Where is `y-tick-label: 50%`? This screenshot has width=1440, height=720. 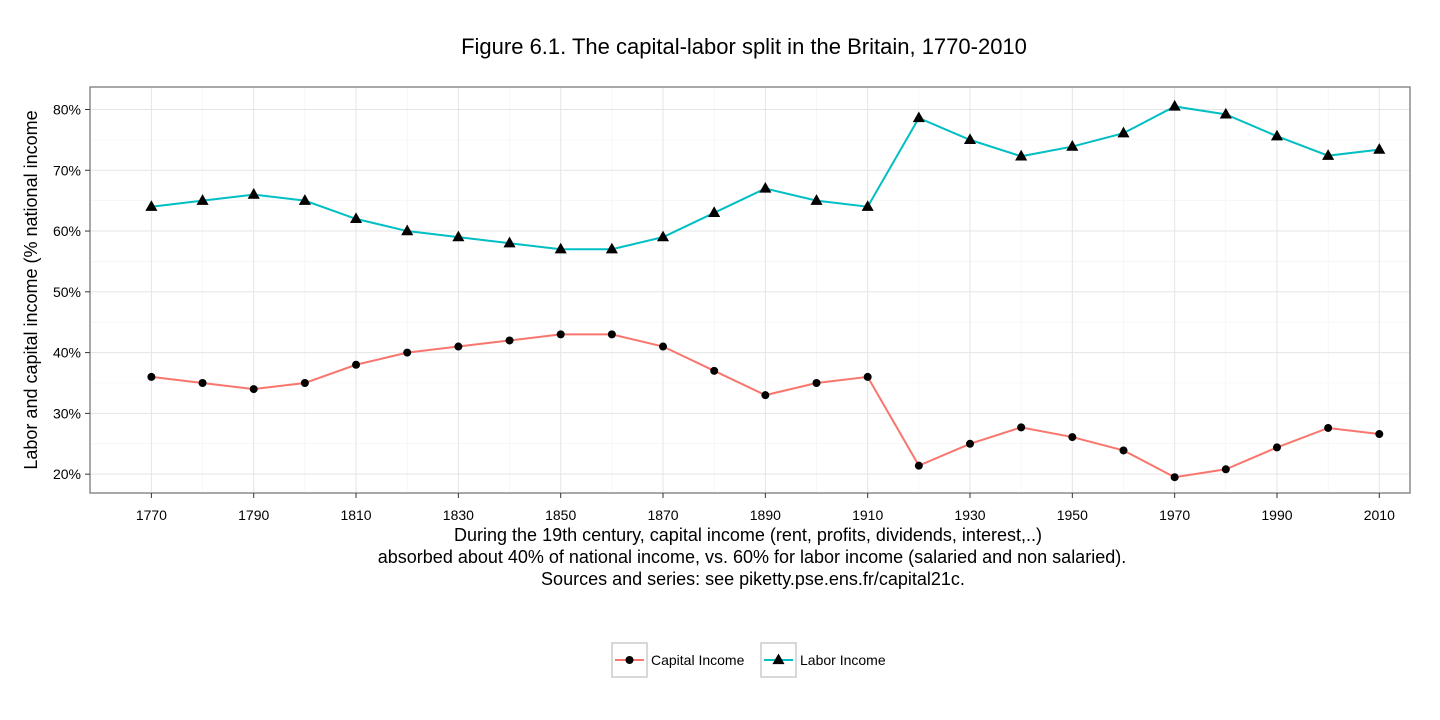
y-tick-label: 50% is located at coordinates (67, 292).